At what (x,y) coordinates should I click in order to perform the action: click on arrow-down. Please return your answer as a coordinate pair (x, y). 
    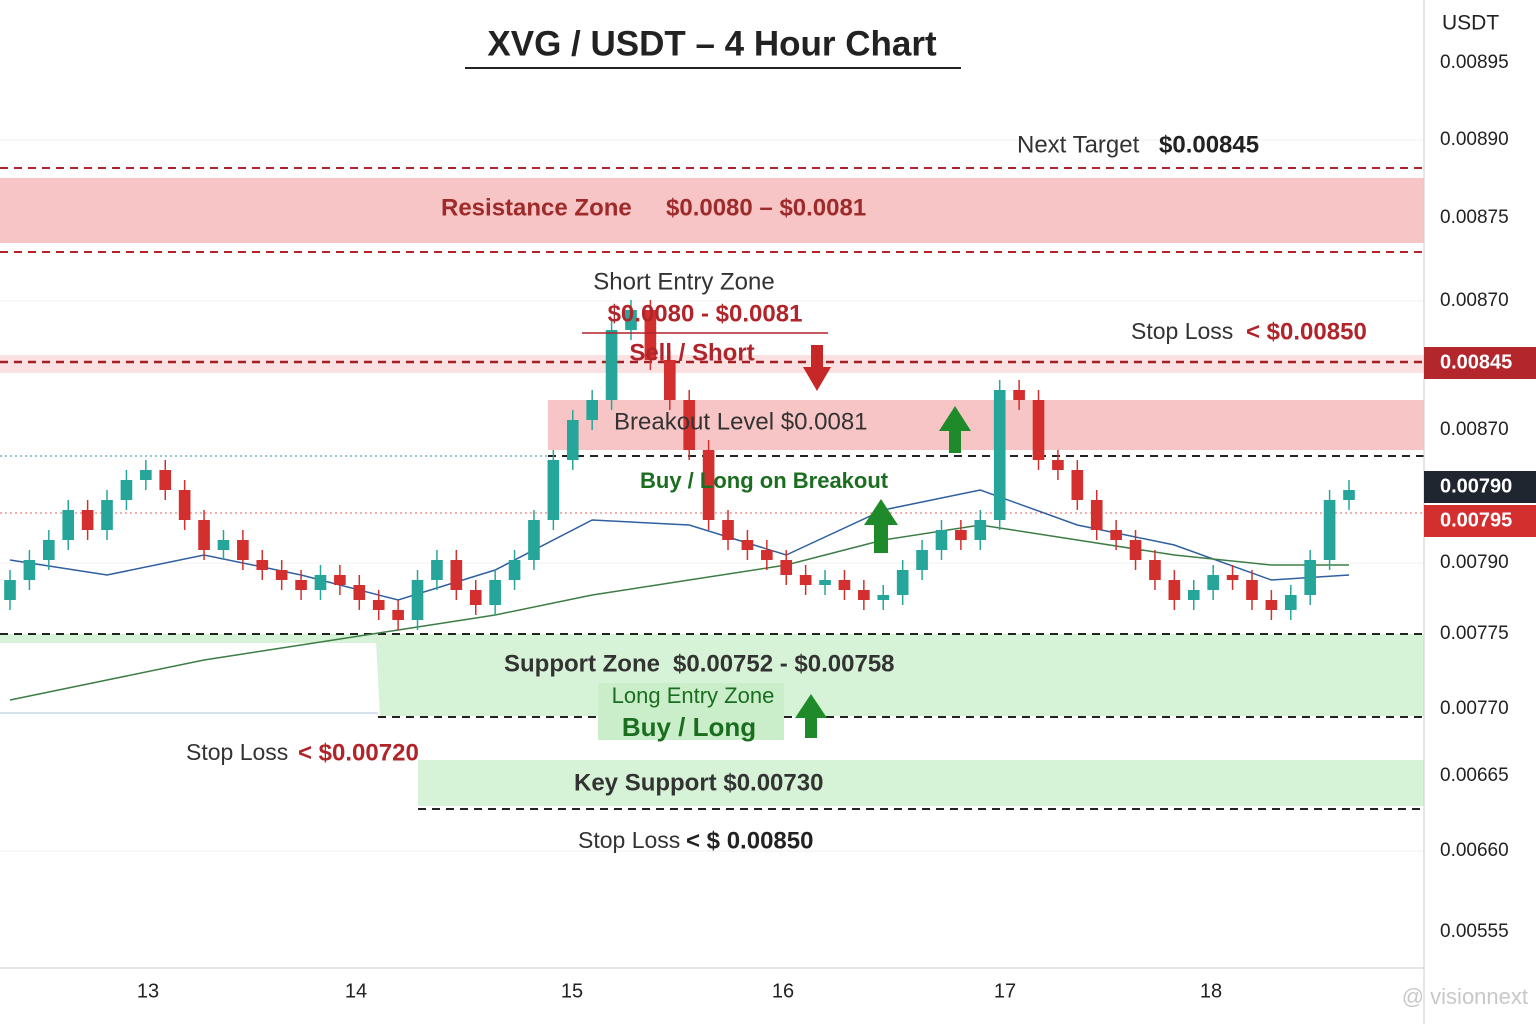
    Looking at the image, I should click on (817, 368).